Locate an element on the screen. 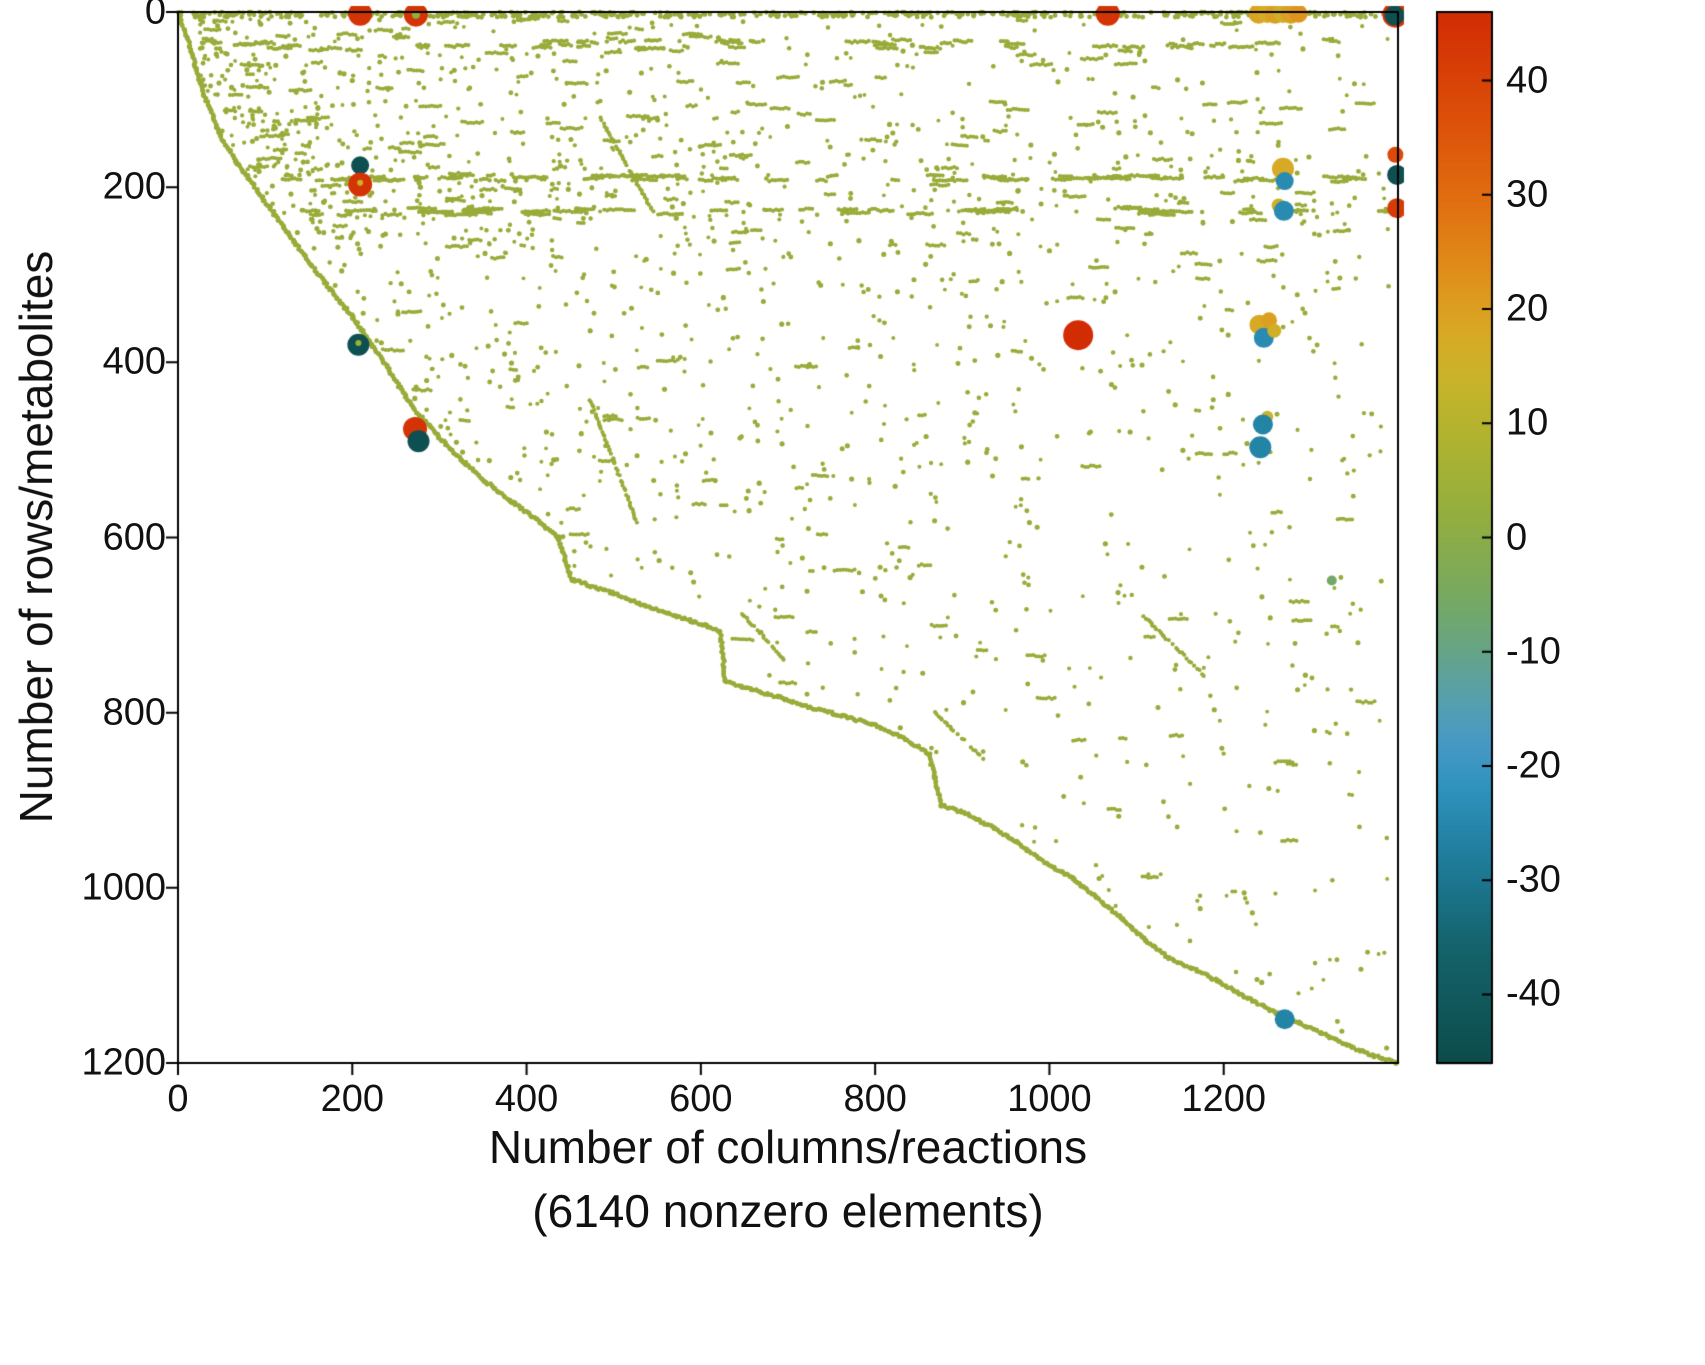 This screenshot has width=1705, height=1365. colorbar-tick-label--40: -40 is located at coordinates (1533, 993).